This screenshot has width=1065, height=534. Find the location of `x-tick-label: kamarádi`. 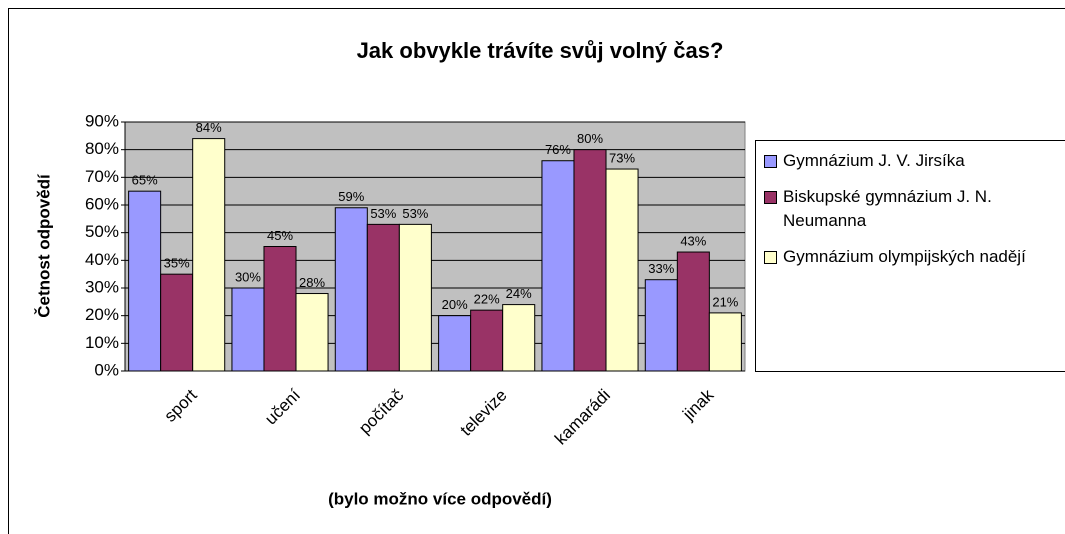

x-tick-label: kamarádi is located at coordinates (582, 417).